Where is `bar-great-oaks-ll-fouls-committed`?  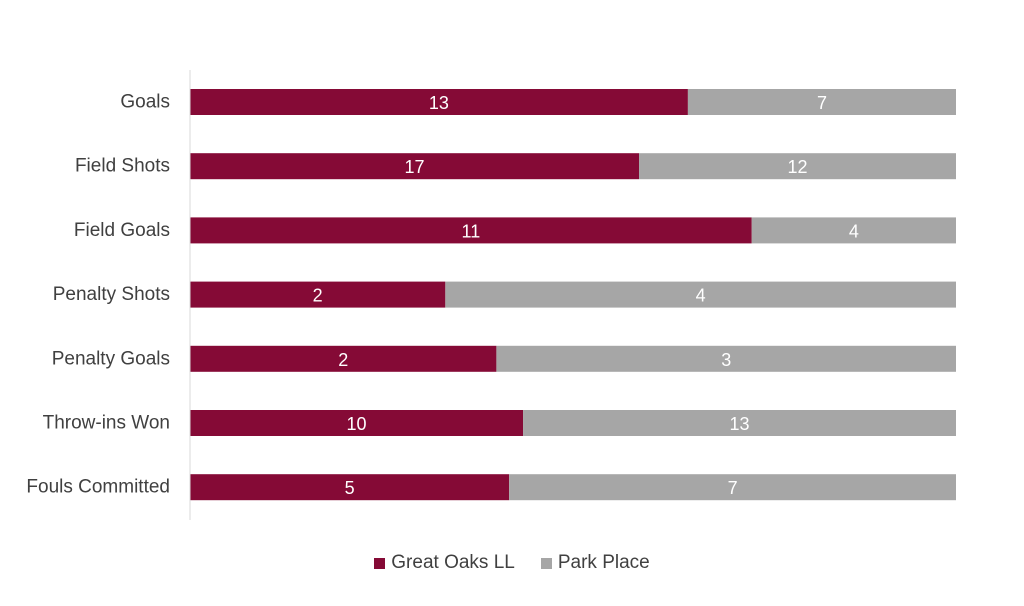 bar-great-oaks-ll-fouls-committed is located at coordinates (350, 487).